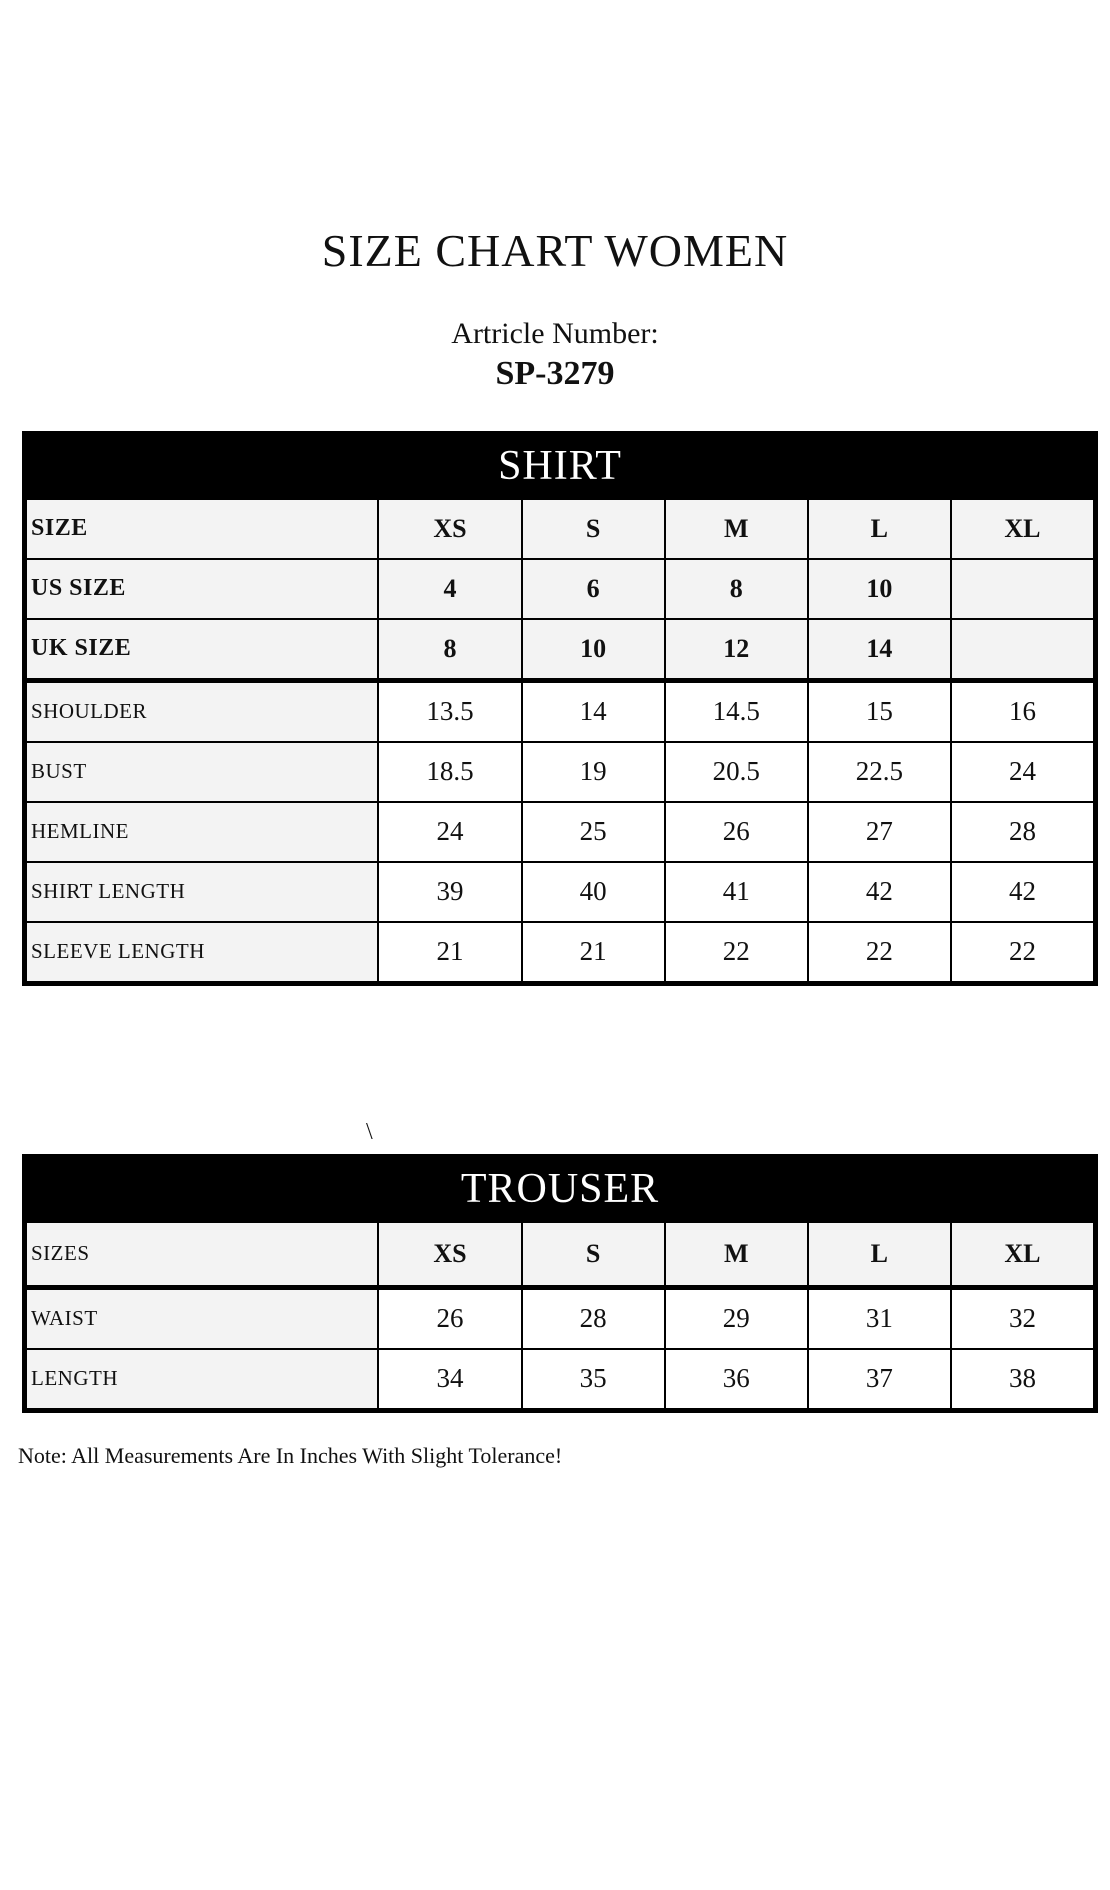  I want to click on article-number-label: Artricle Number:, so click(555, 333).